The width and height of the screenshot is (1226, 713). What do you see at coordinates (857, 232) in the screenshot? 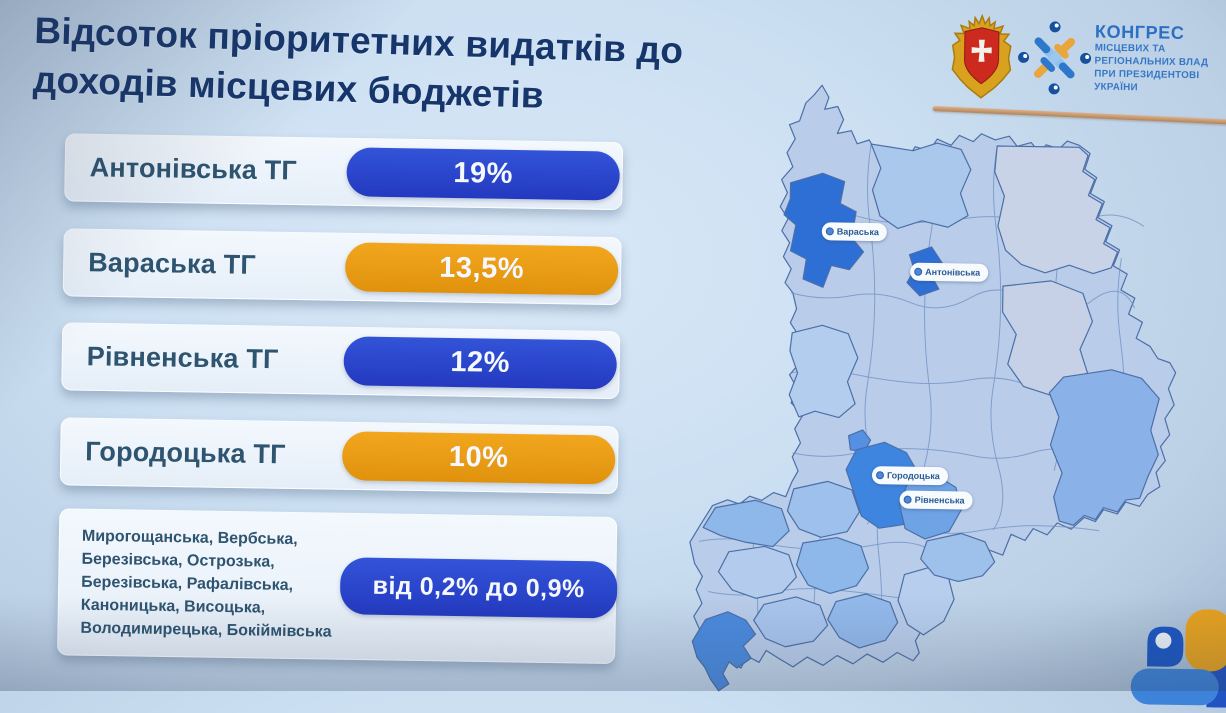
I see `map-label-text: Вараська` at bounding box center [857, 232].